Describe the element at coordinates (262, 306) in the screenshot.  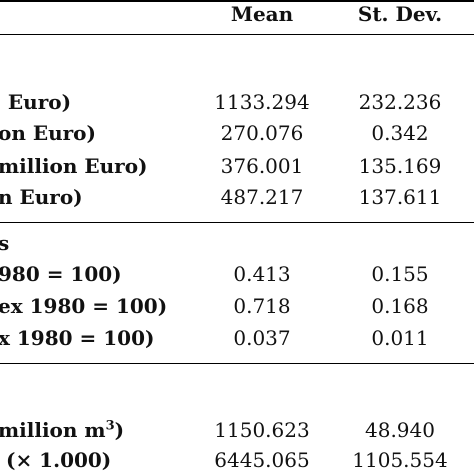
I see `row-mean: 0.718` at that location.